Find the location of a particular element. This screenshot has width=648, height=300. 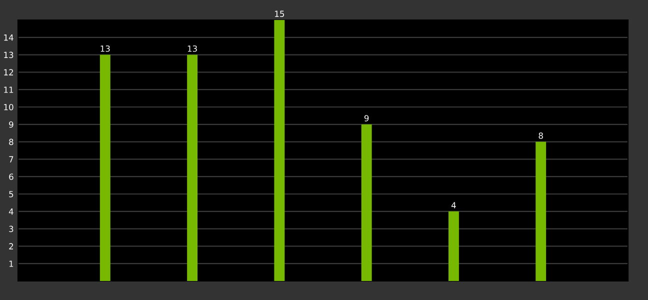

data-label: 4 is located at coordinates (453, 205).